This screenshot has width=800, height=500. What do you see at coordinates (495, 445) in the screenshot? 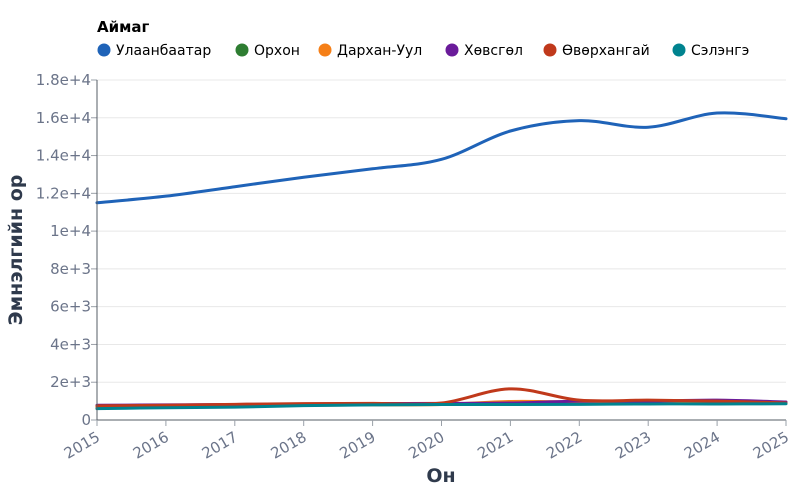
I see `x-tick-label: 2021` at bounding box center [495, 445].